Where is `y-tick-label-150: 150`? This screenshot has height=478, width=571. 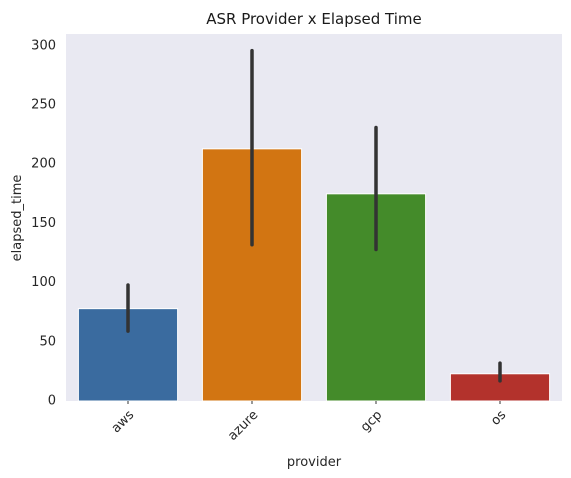
y-tick-label-150: 150 is located at coordinates (43, 223).